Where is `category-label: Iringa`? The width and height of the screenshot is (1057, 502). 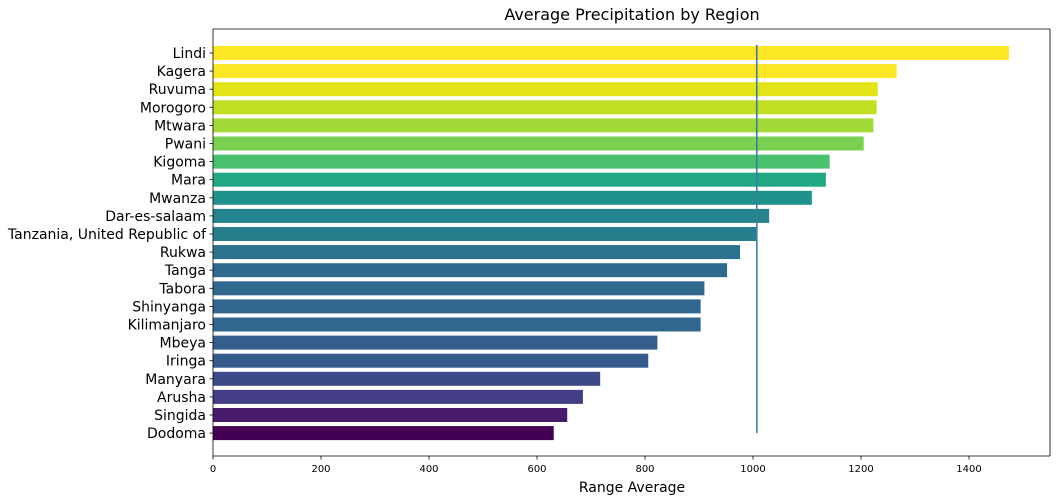 category-label: Iringa is located at coordinates (186, 362).